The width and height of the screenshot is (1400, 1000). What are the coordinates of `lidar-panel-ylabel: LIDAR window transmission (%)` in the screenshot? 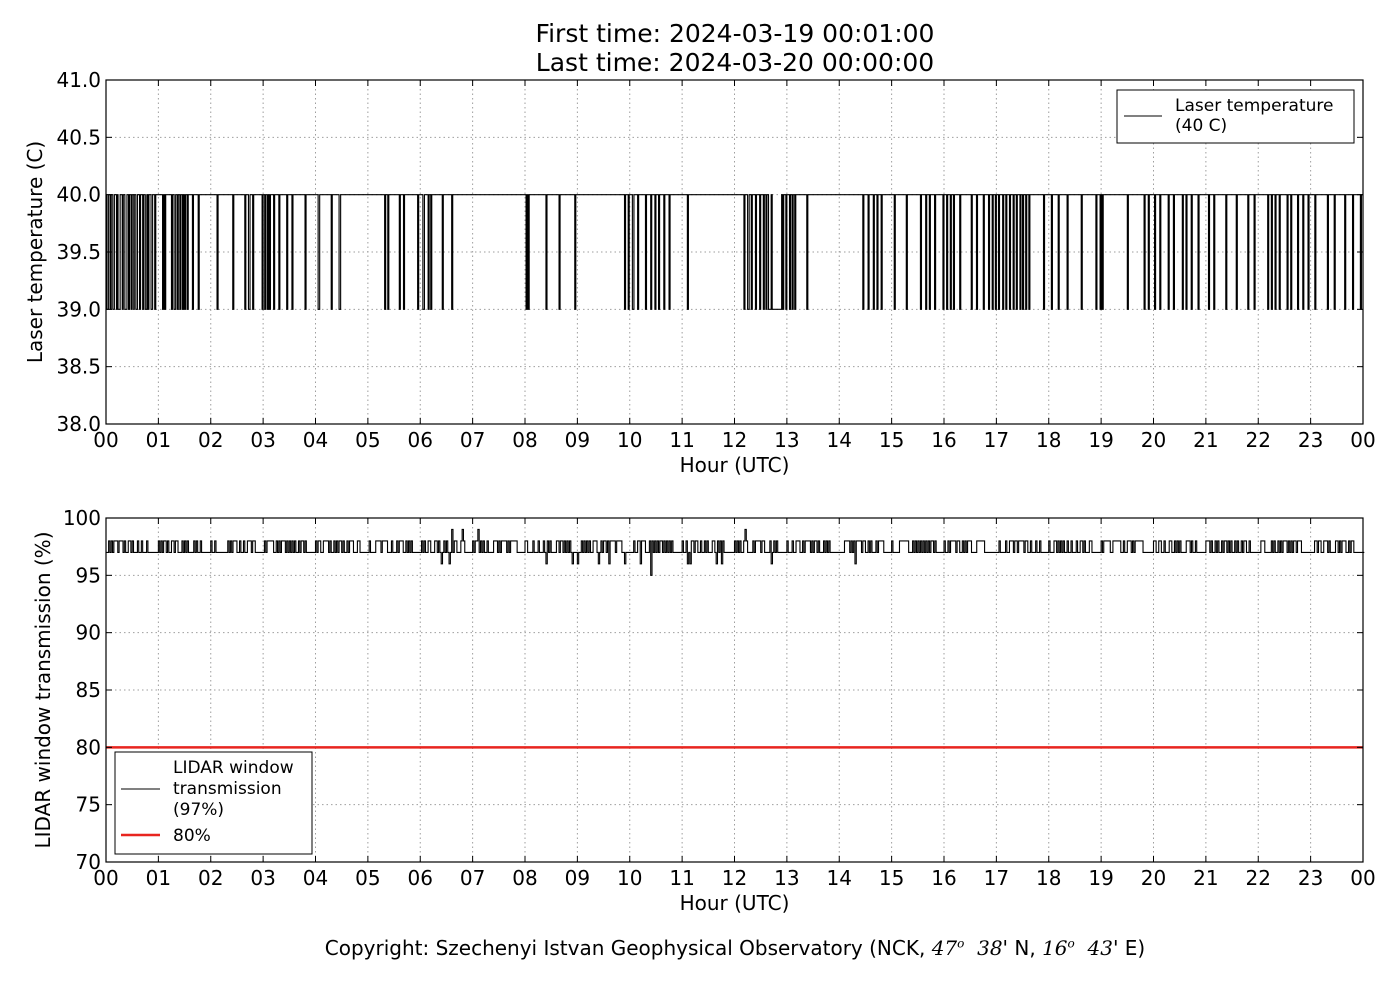 It's located at (43, 690).